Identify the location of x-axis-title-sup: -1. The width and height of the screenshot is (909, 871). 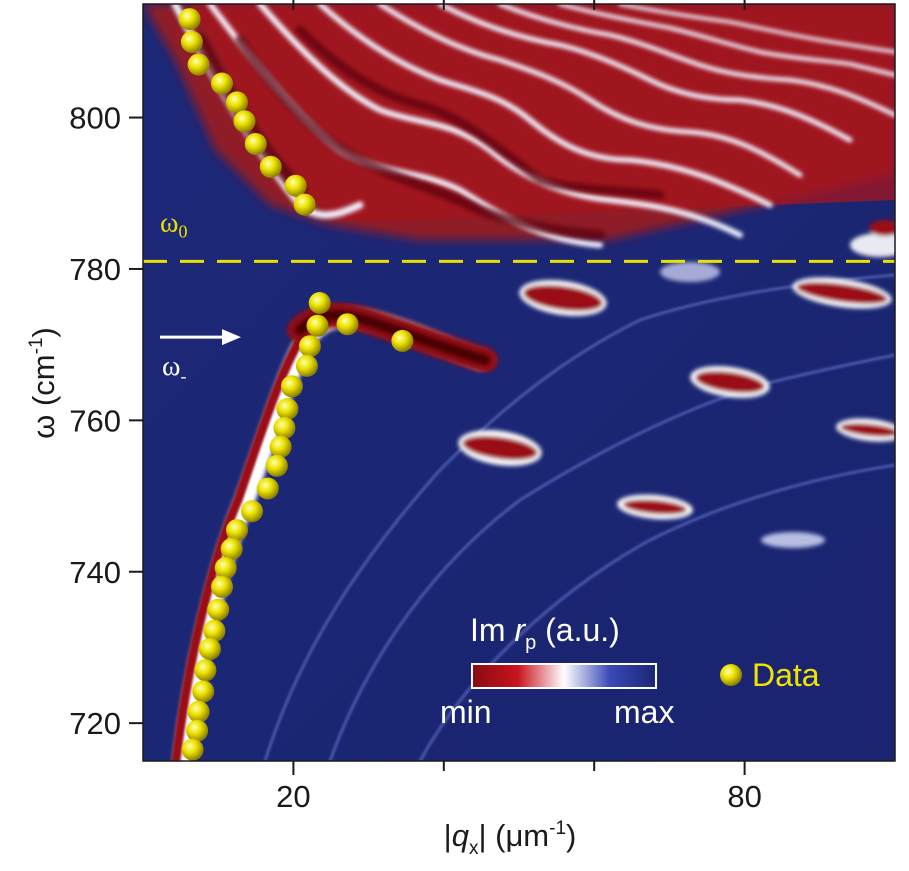
(557, 828).